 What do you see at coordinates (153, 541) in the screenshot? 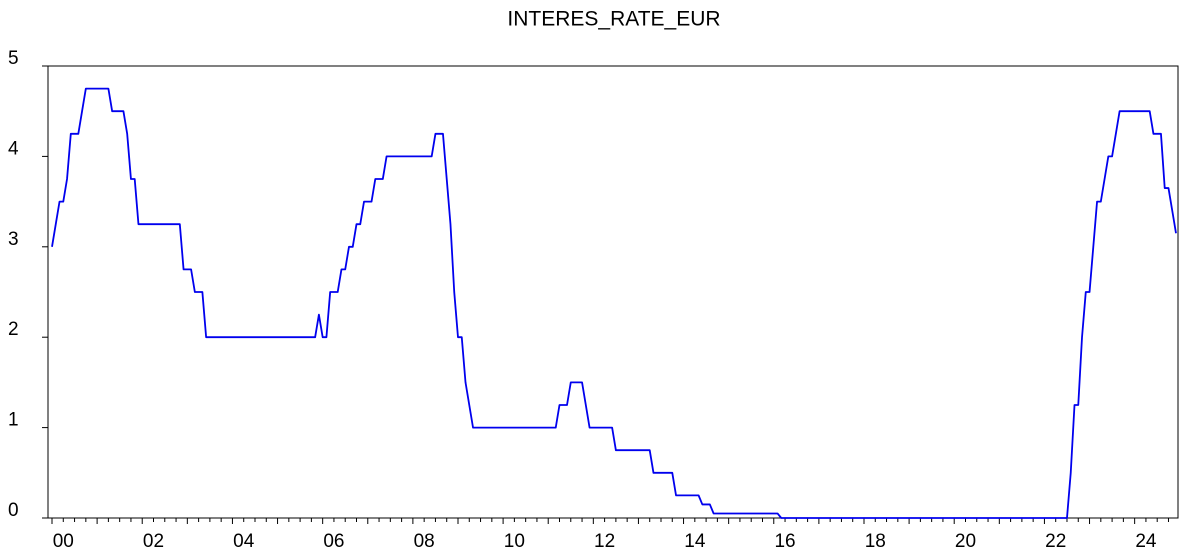
I see `x-tick-label: 02` at bounding box center [153, 541].